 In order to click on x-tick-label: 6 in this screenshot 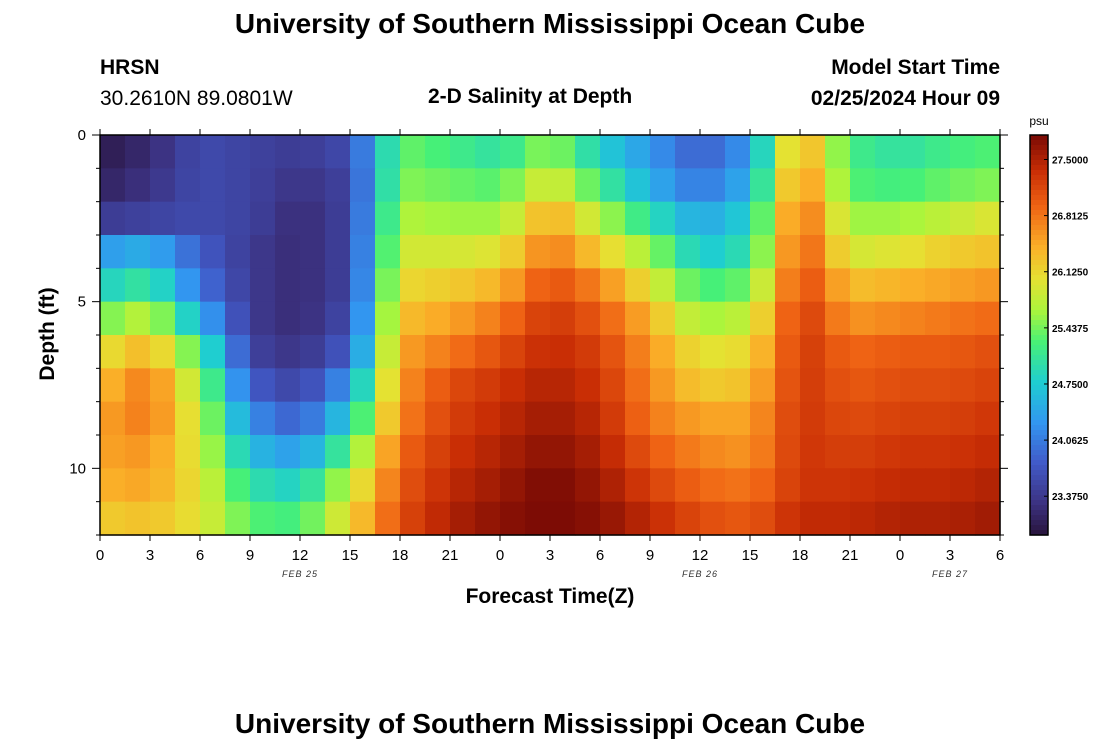, I will do `click(200, 555)`.